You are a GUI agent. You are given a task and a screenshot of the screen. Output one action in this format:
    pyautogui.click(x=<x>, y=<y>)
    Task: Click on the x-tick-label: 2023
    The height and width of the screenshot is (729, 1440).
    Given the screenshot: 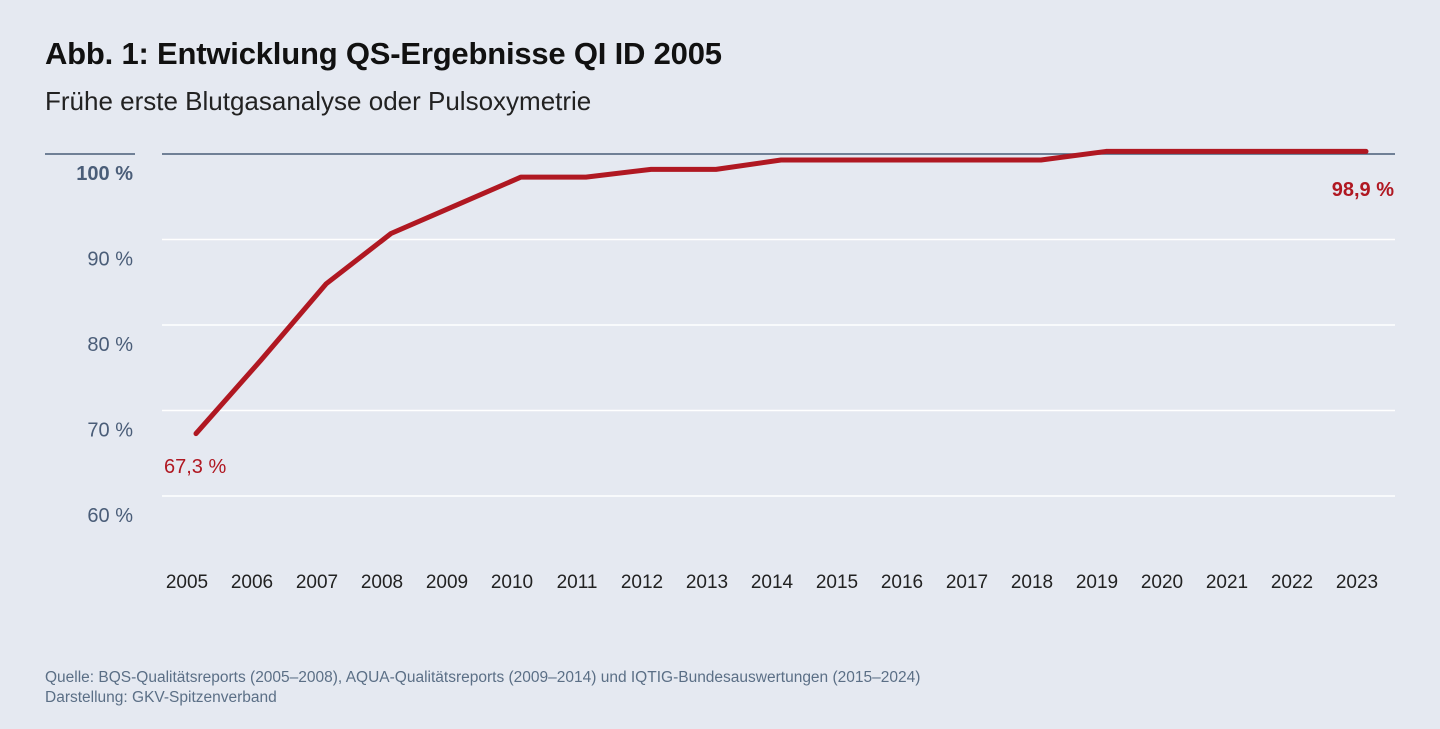 What is the action you would take?
    pyautogui.click(x=1357, y=582)
    